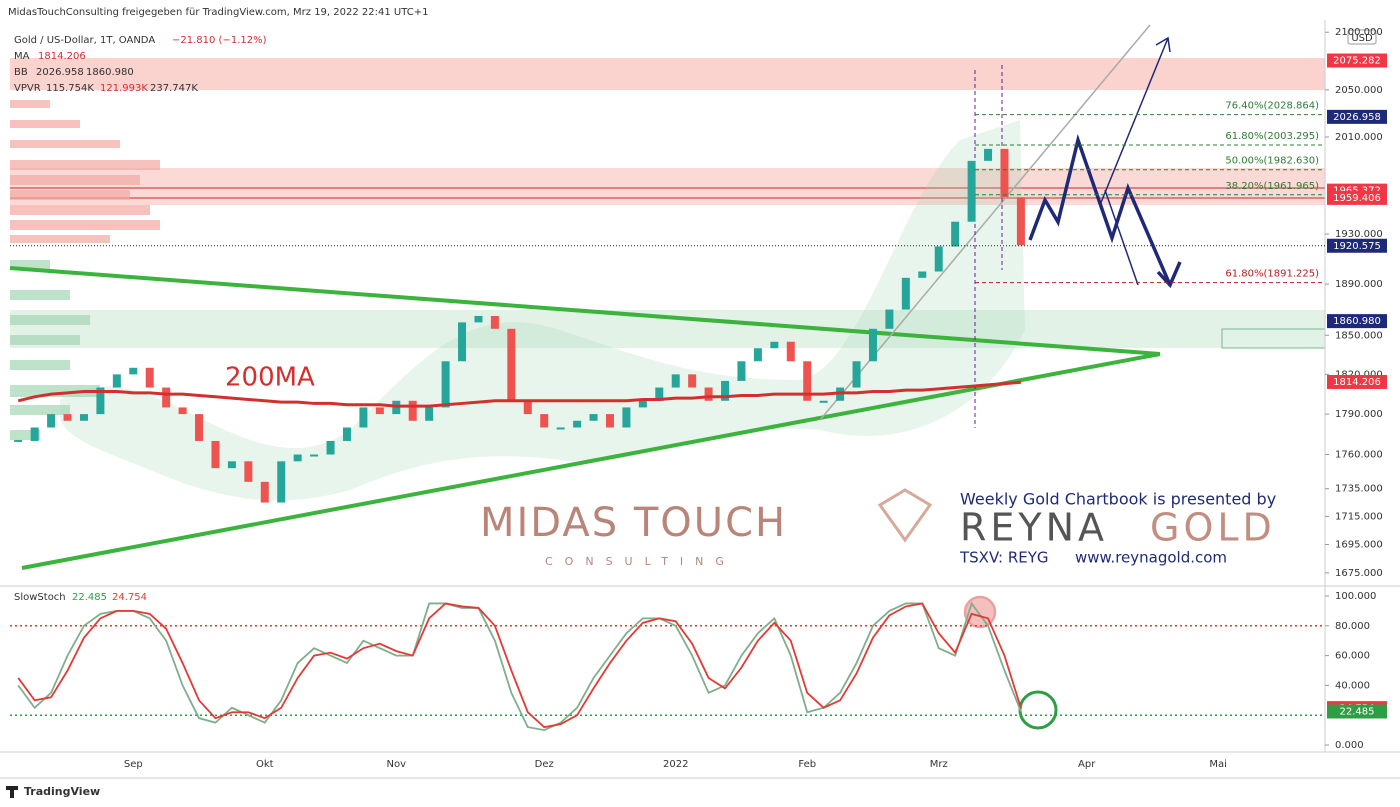 The image size is (1400, 807). What do you see at coordinates (124, 88) in the screenshot?
I see `legend-value: 121.993K` at bounding box center [124, 88].